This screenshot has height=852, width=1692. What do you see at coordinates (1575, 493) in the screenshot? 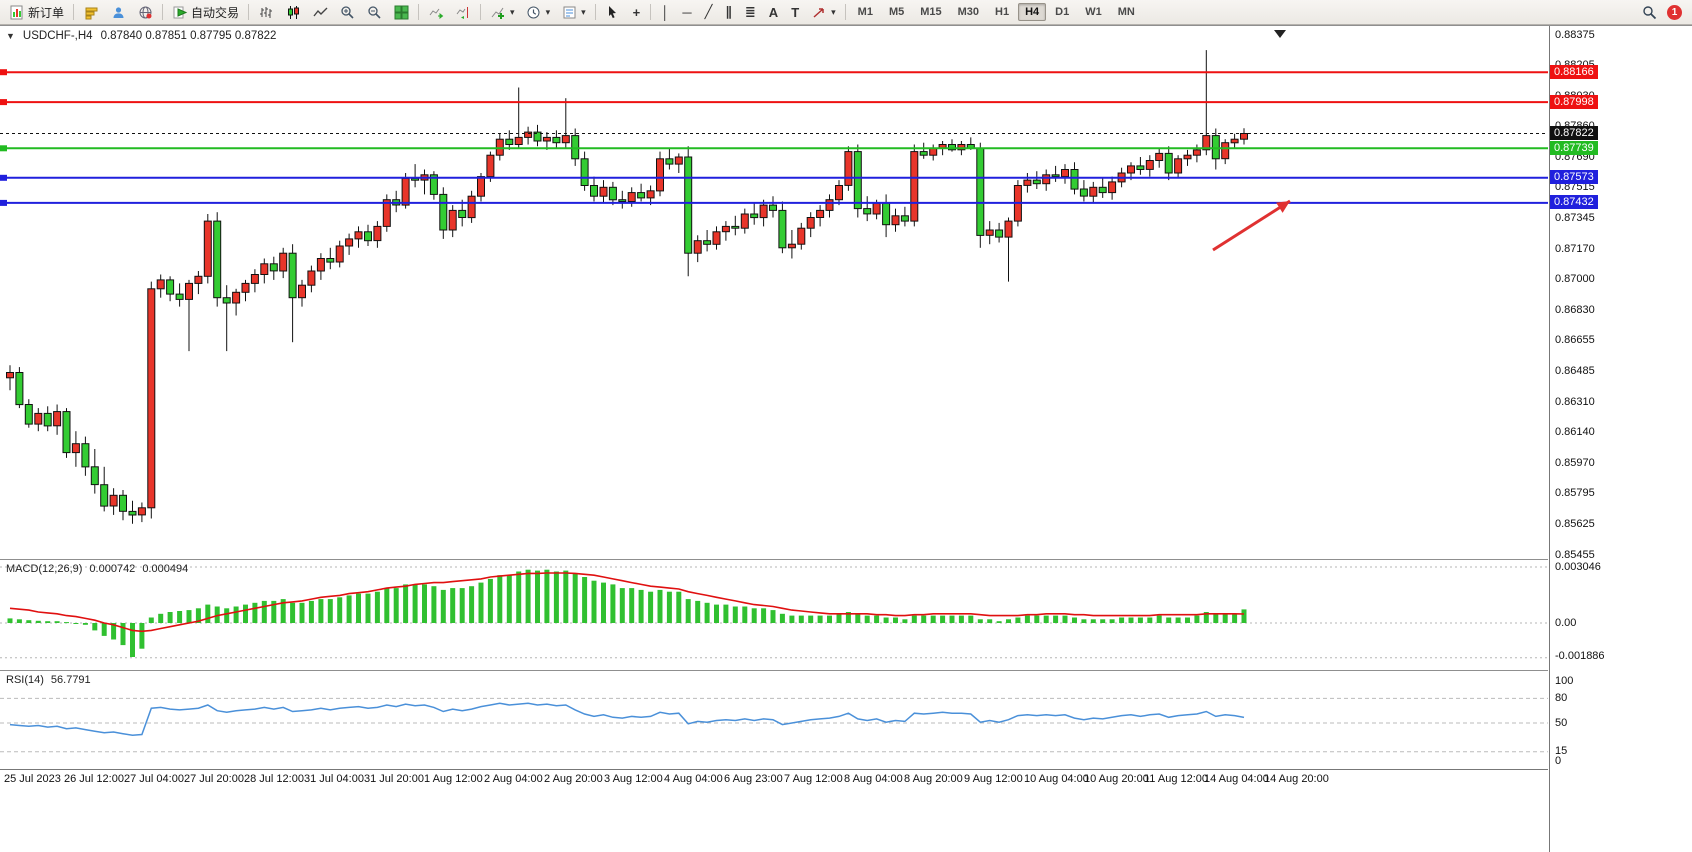
I see `price-tick: 0.85795` at bounding box center [1575, 493].